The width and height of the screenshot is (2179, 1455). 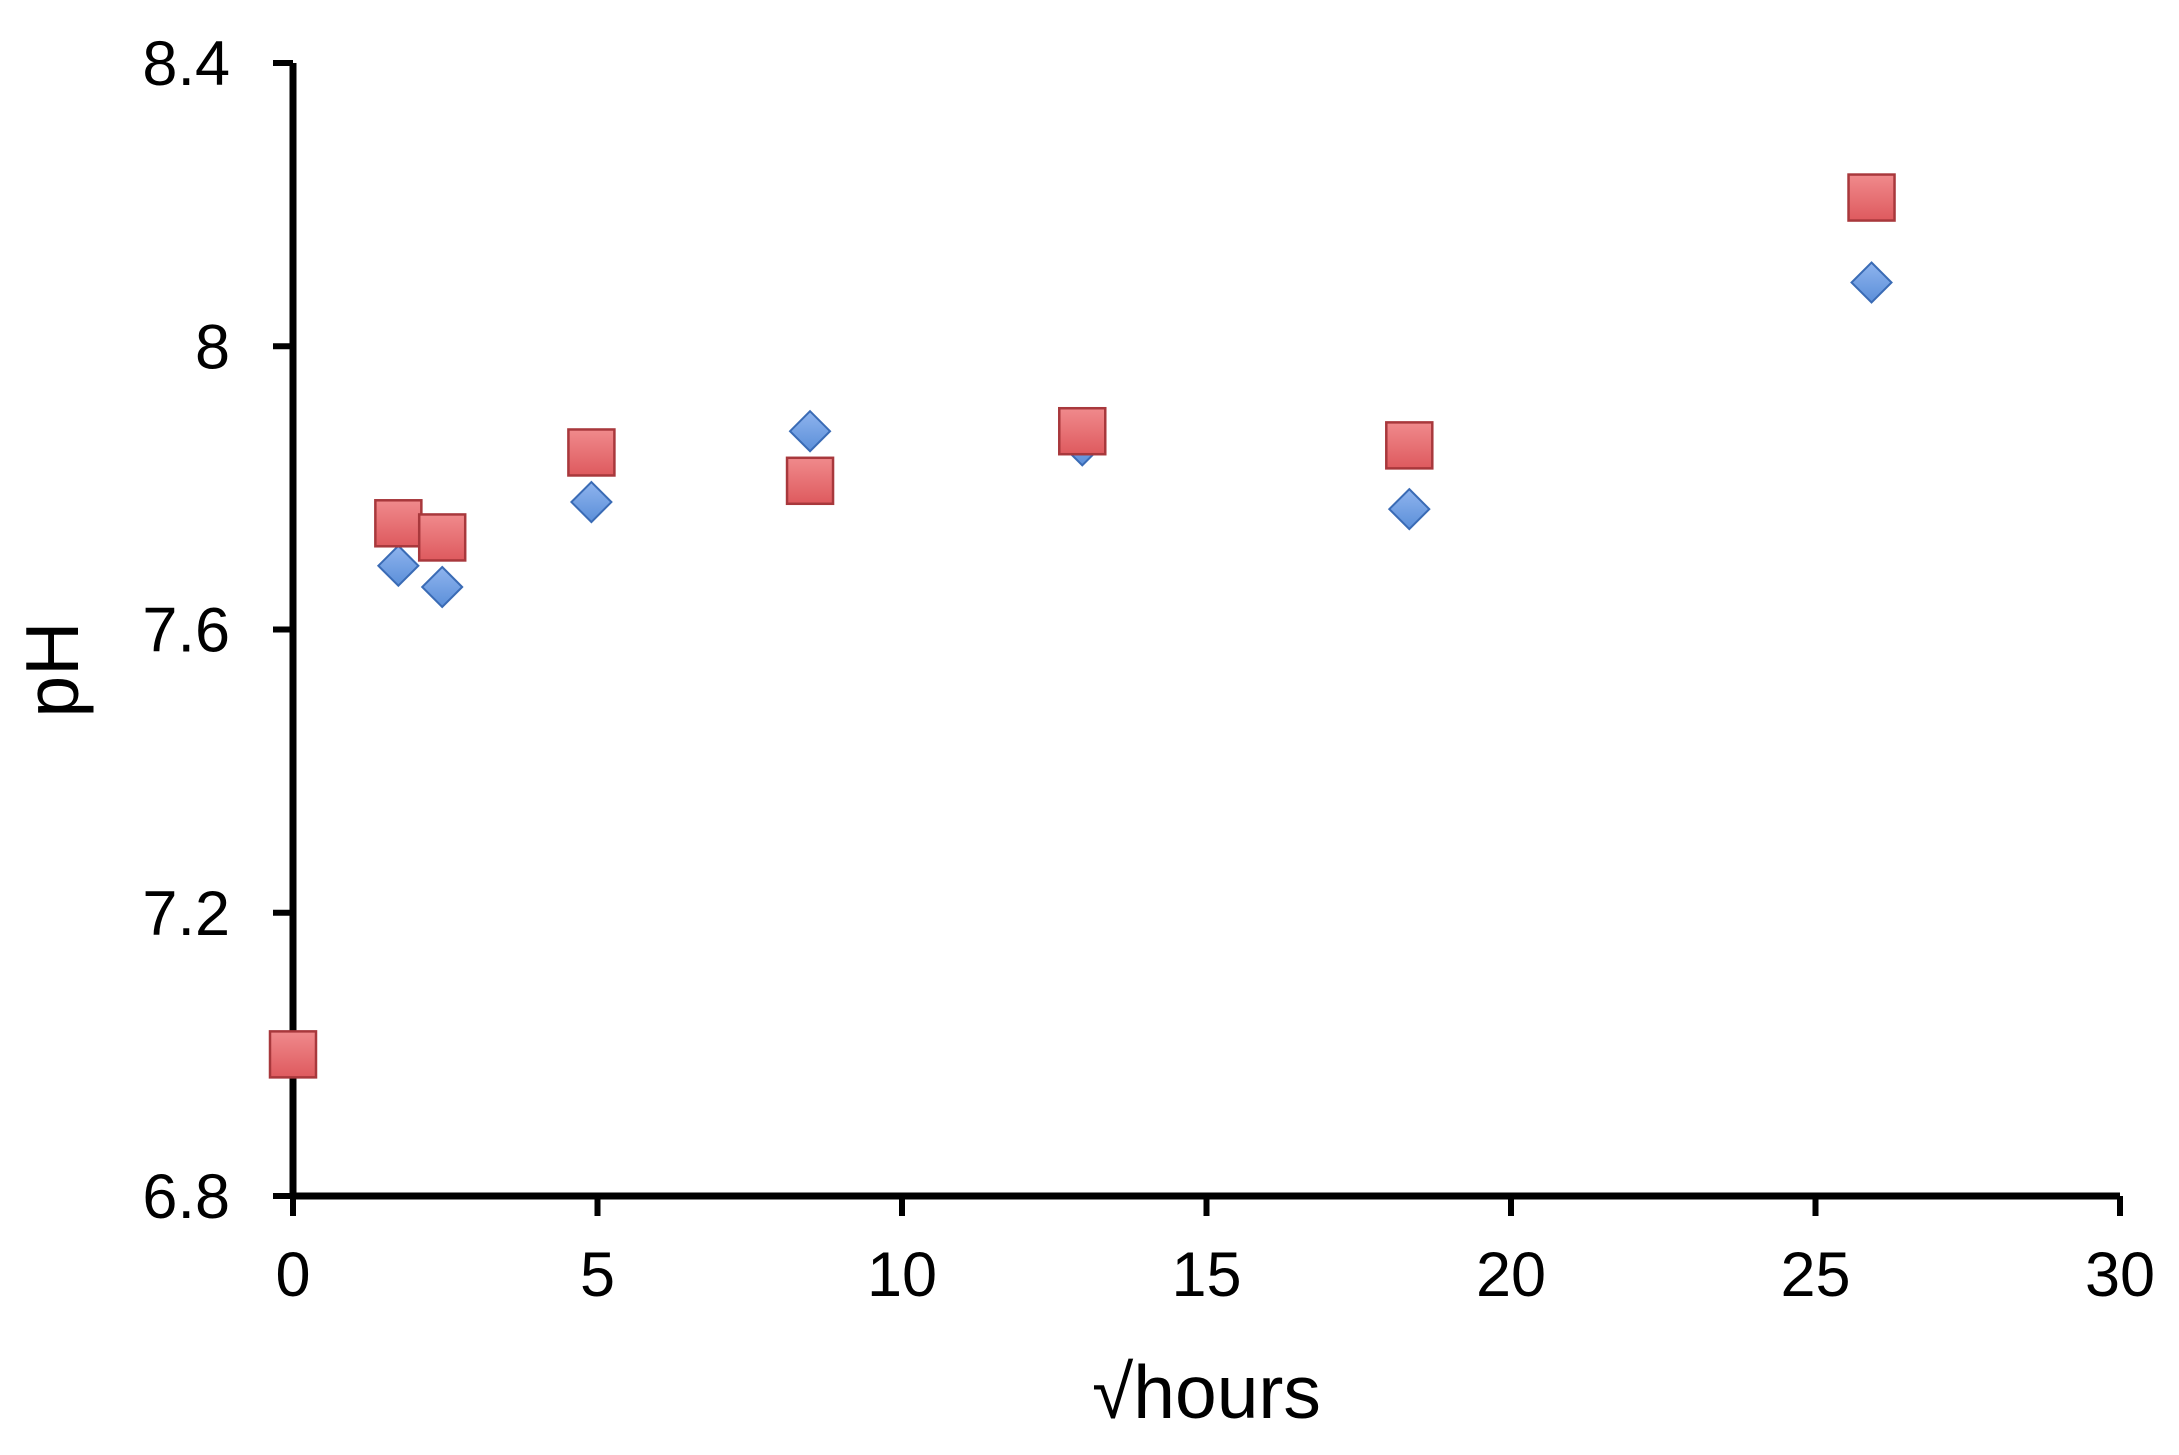 I want to click on y-tick-label: 8, so click(x=212, y=347).